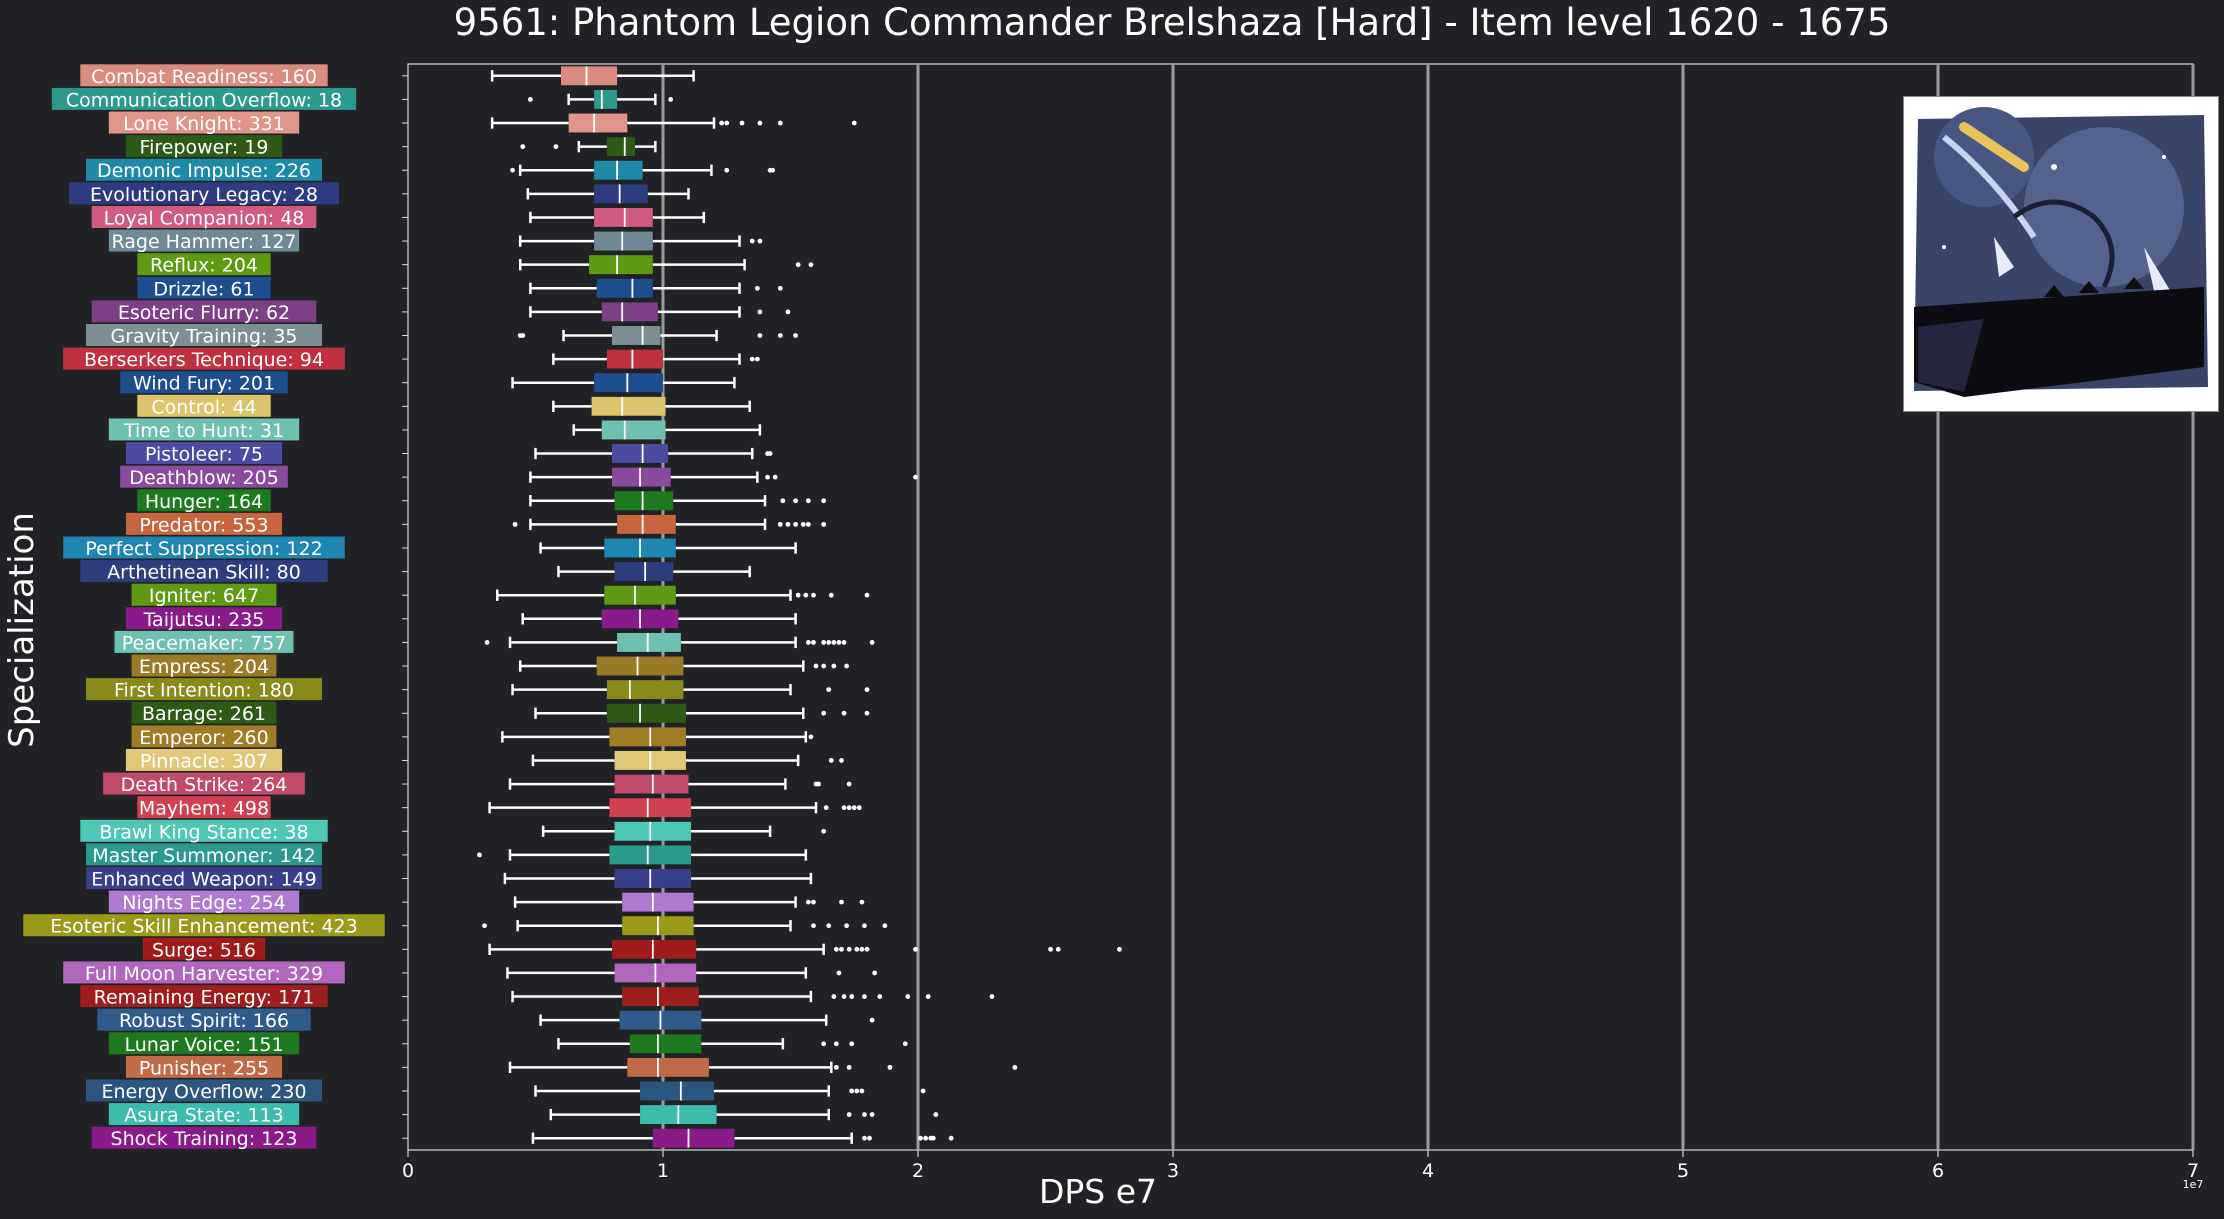  I want to click on category-label: Pistoleer: 75, so click(204, 455).